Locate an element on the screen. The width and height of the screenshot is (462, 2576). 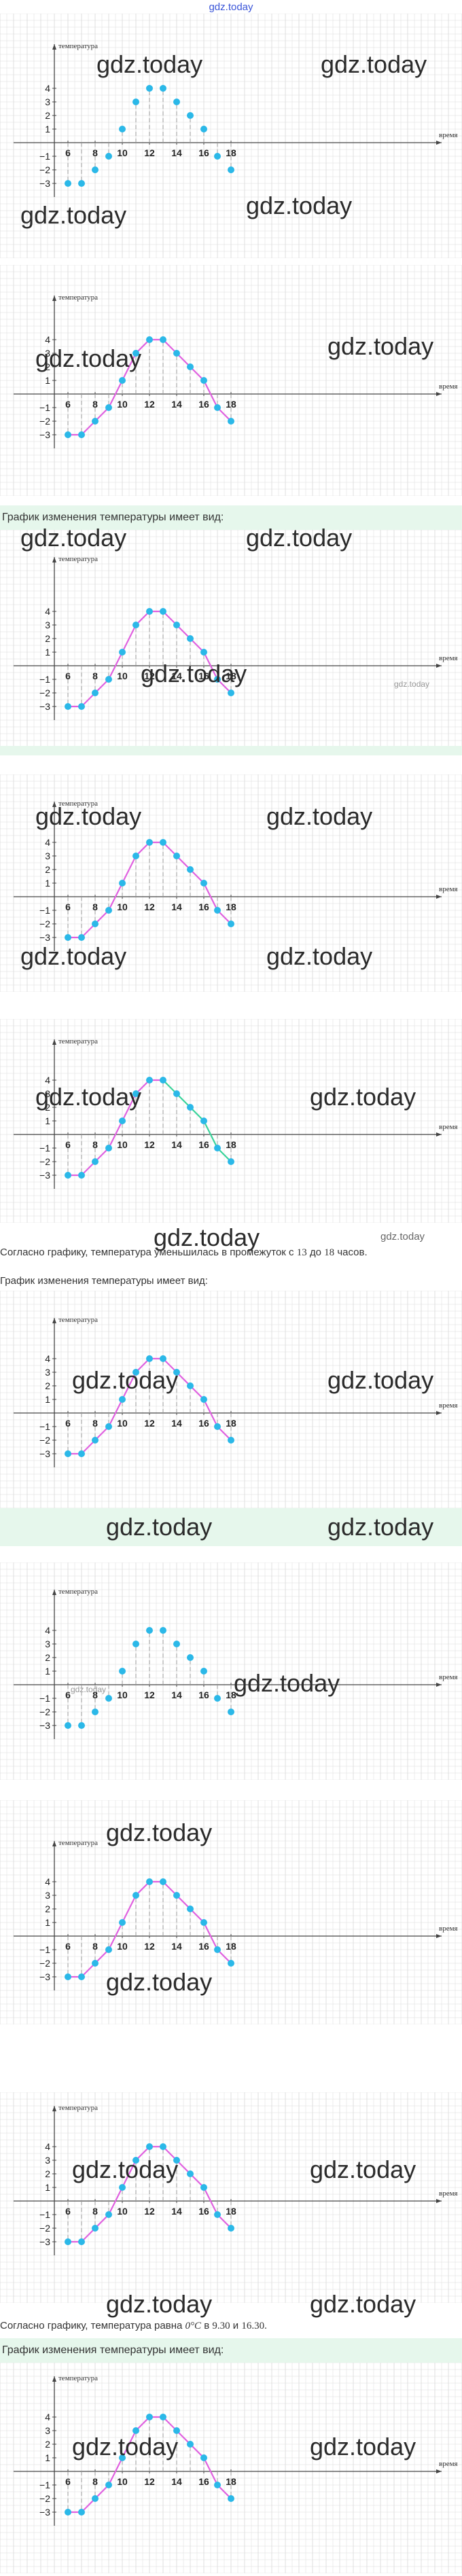
y-tick-label: −1 is located at coordinates (44, 910).